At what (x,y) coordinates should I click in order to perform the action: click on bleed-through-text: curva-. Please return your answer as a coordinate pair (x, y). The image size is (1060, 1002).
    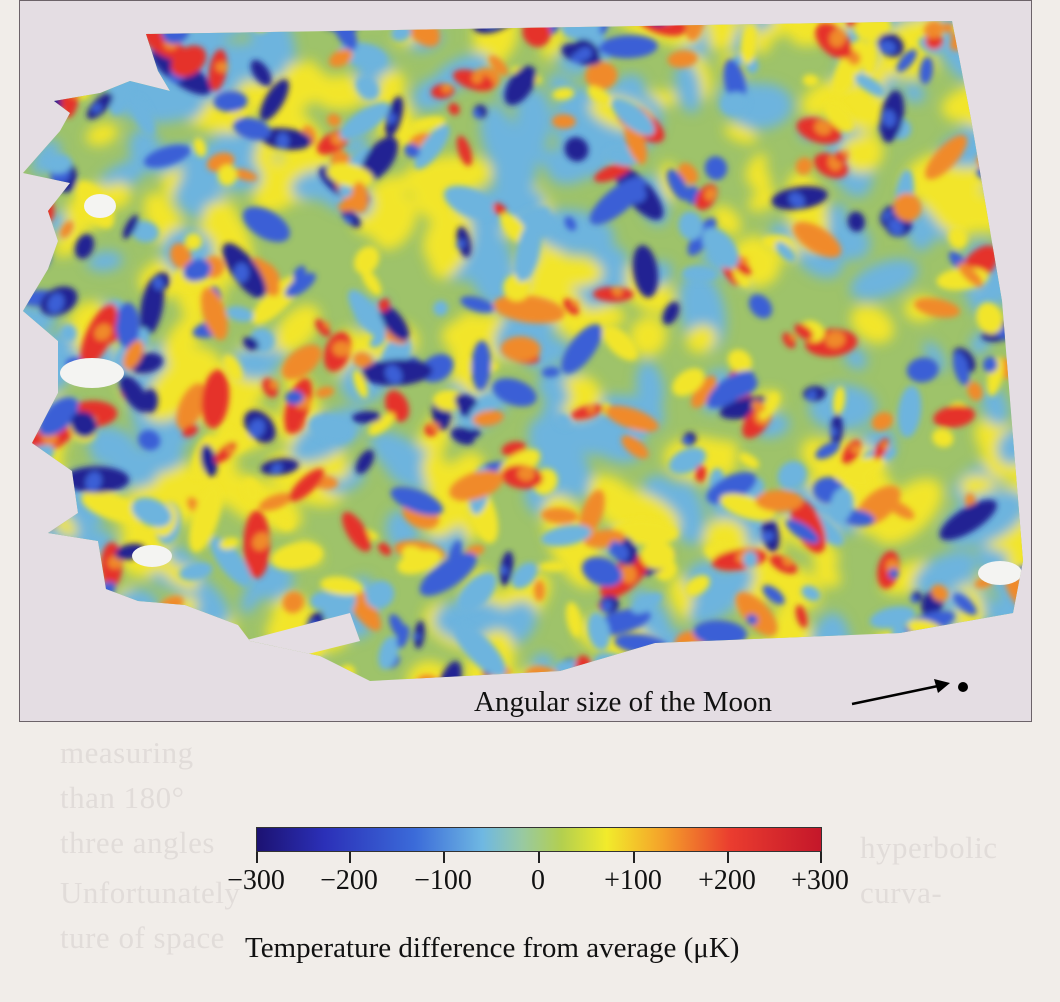
    Looking at the image, I should click on (901, 892).